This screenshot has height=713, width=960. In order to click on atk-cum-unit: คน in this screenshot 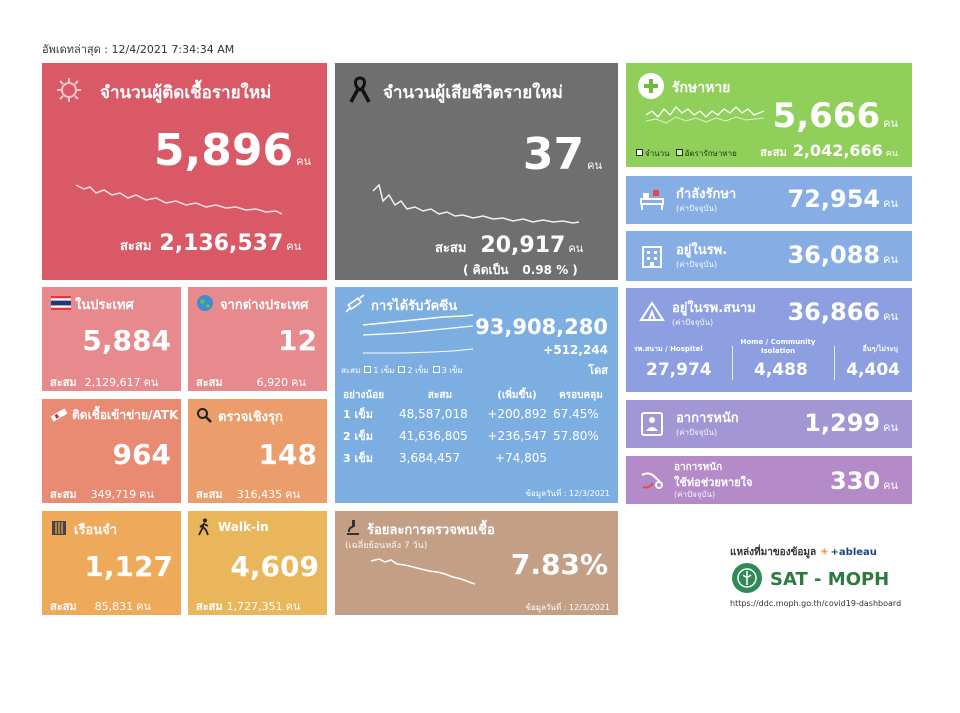, I will do `click(146, 494)`.